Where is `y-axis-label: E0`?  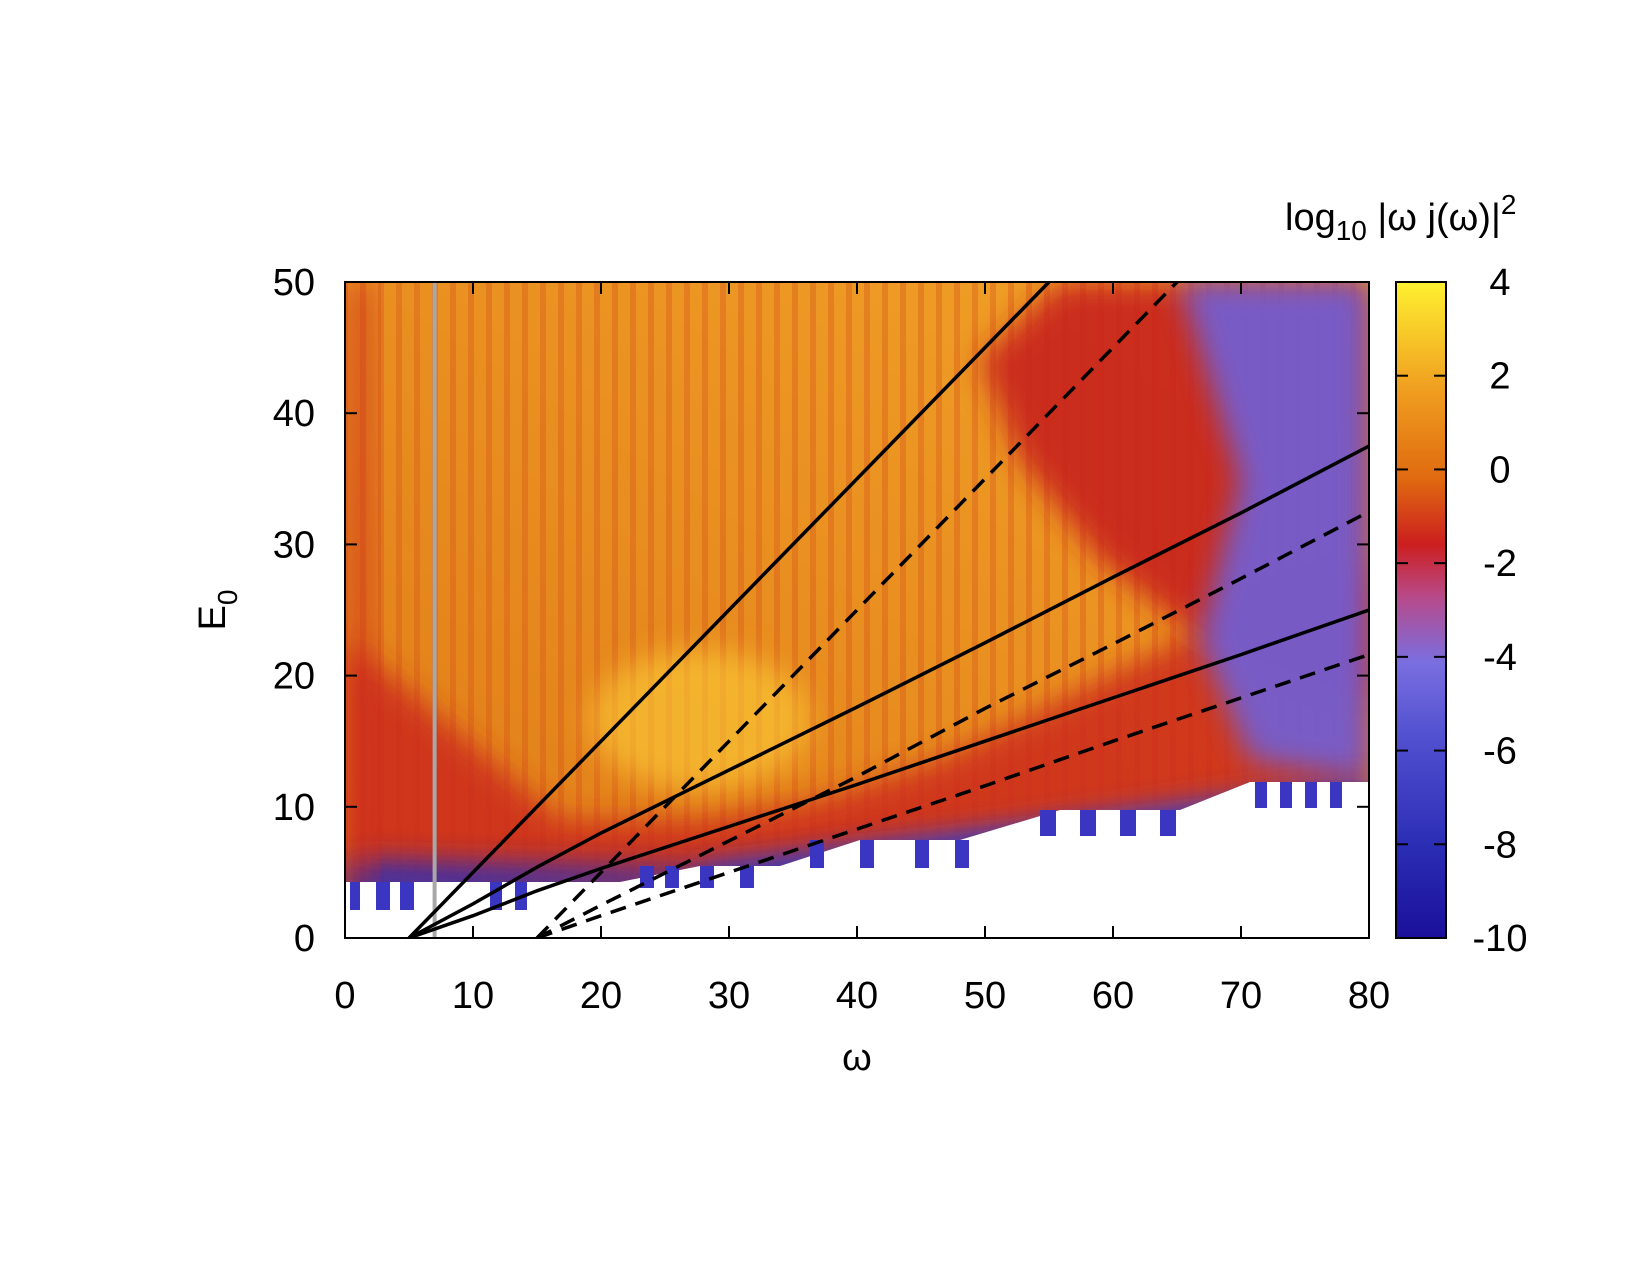 y-axis-label: E0 is located at coordinates (217, 610).